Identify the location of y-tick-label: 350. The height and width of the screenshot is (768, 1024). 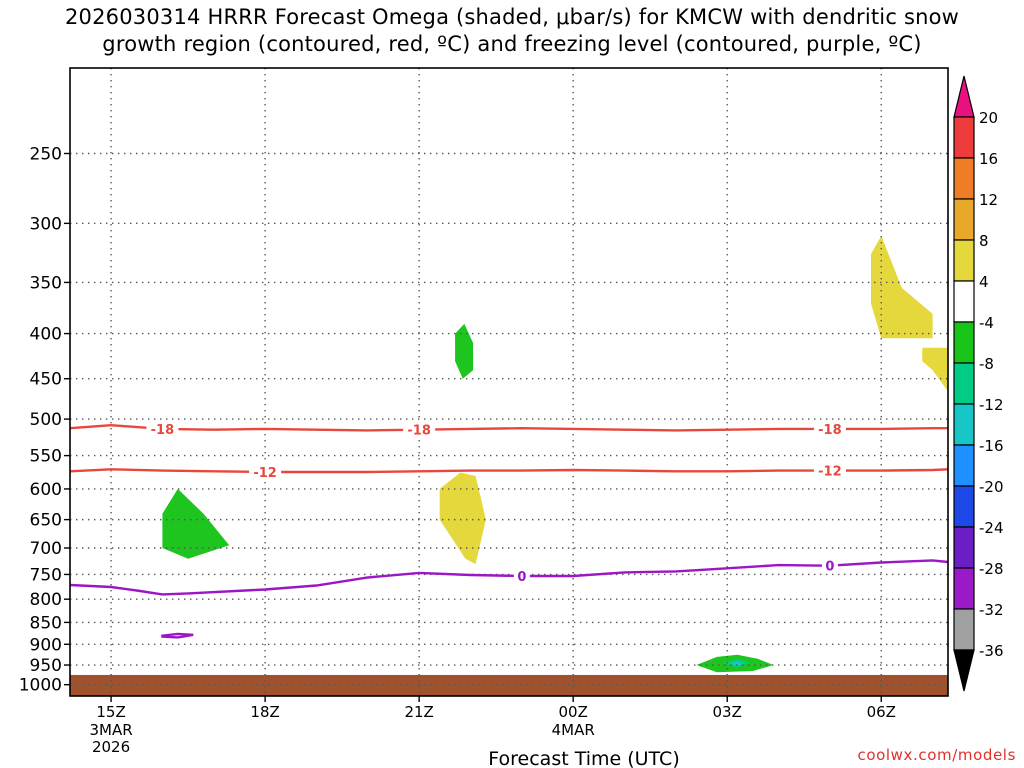
(46, 283).